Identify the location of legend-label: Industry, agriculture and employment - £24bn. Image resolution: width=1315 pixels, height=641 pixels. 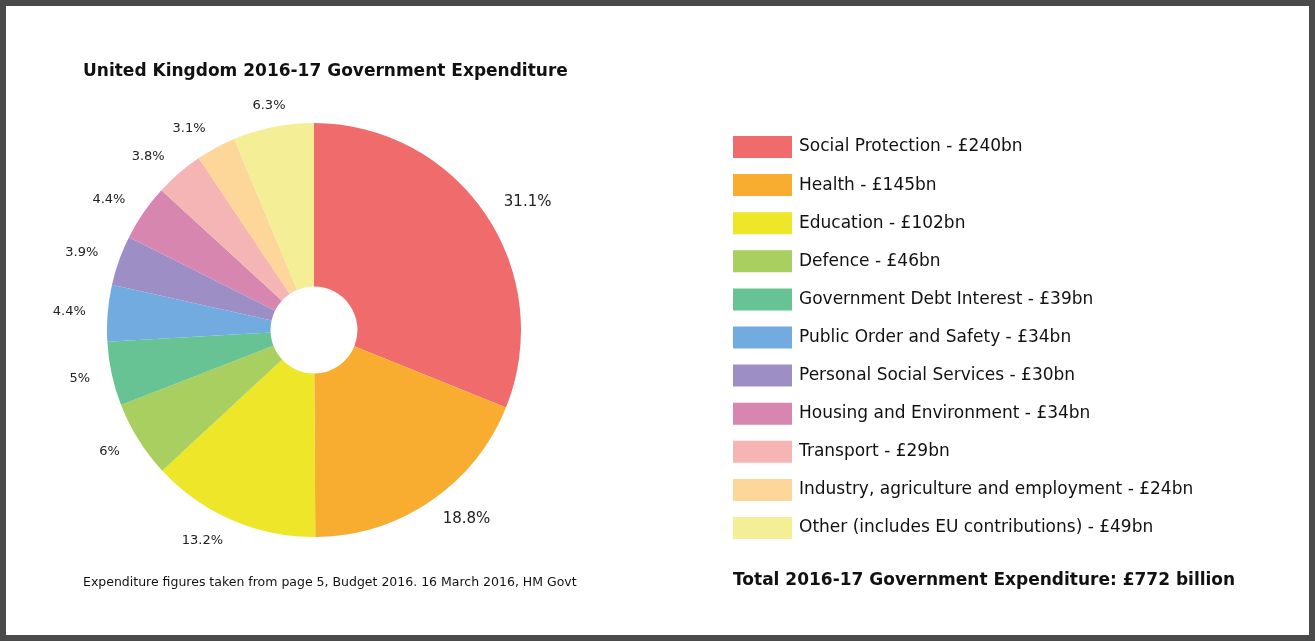
(996, 488).